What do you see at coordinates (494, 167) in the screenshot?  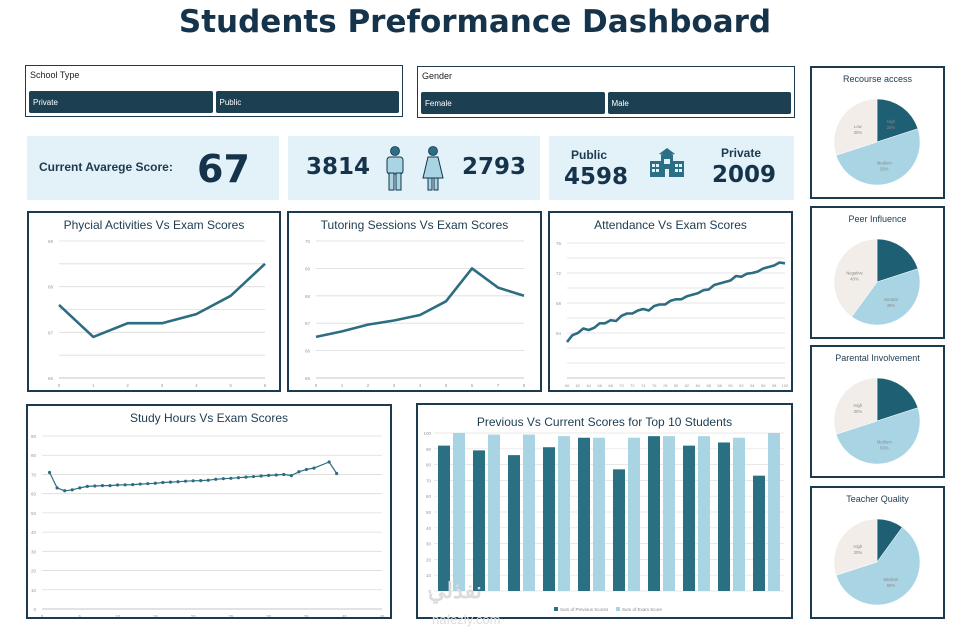 I see `female-count: 2793` at bounding box center [494, 167].